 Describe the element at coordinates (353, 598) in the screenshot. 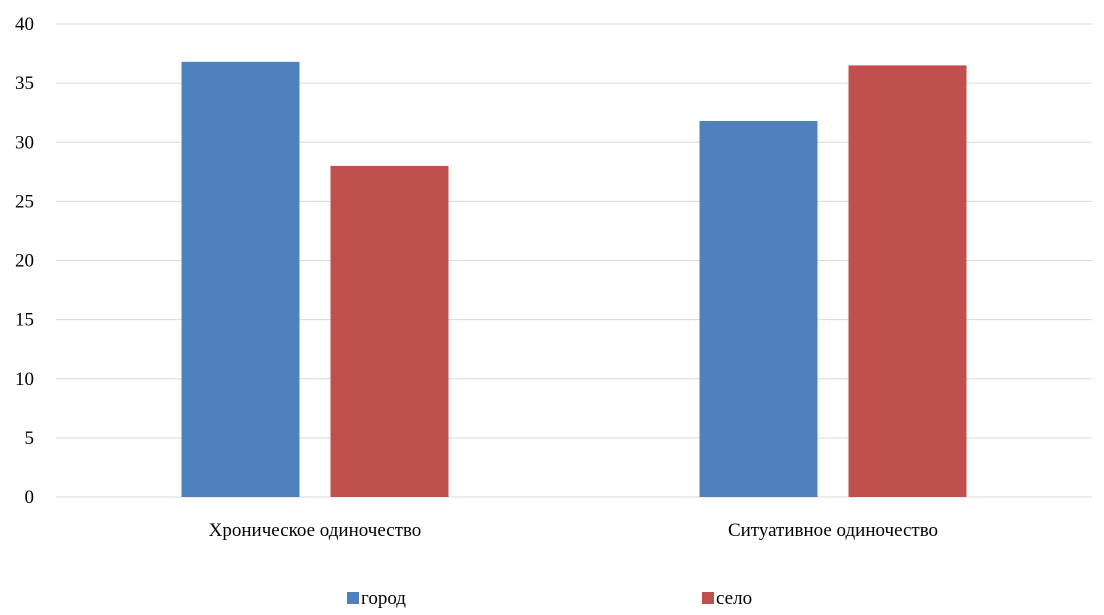

I see `legend-swatch-город` at that location.